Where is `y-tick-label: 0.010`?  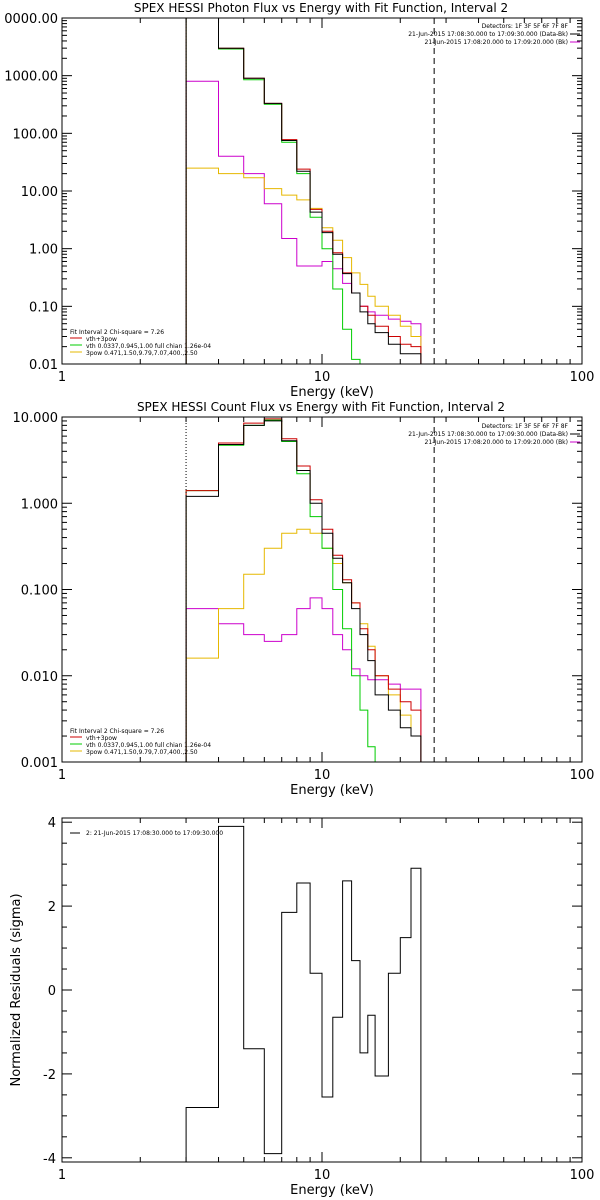 y-tick-label: 0.010 is located at coordinates (39, 677).